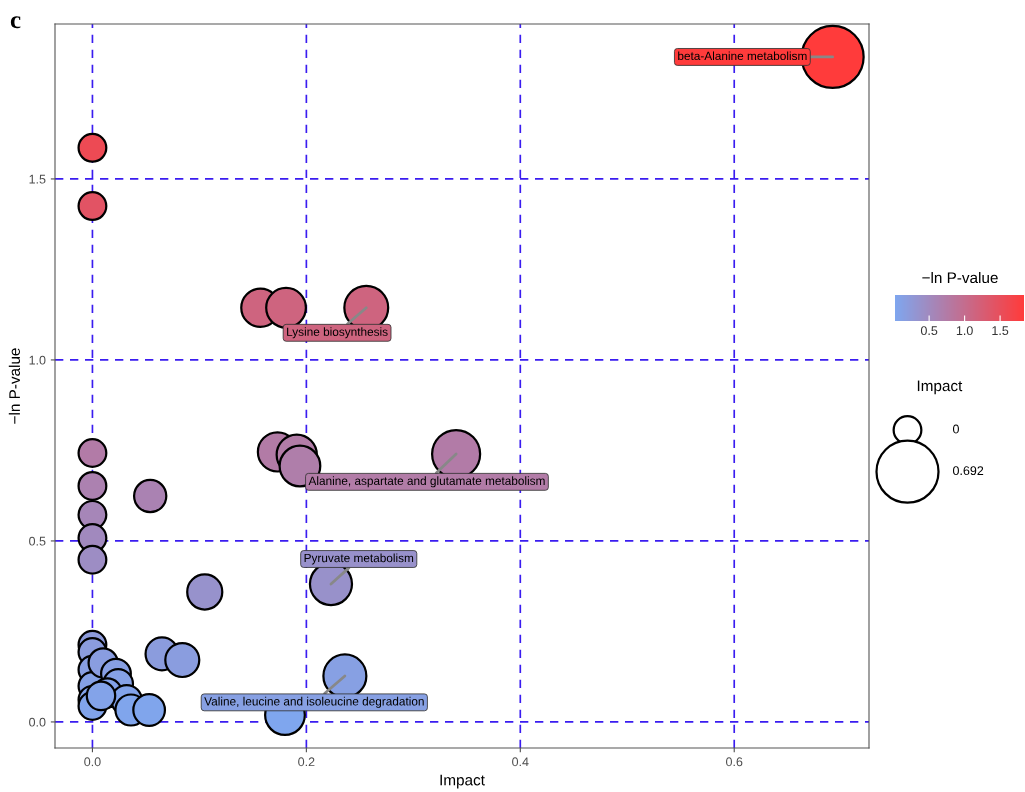 The width and height of the screenshot is (1025, 792). What do you see at coordinates (742, 56) in the screenshot?
I see `annotation: beta-Alanine metabolism` at bounding box center [742, 56].